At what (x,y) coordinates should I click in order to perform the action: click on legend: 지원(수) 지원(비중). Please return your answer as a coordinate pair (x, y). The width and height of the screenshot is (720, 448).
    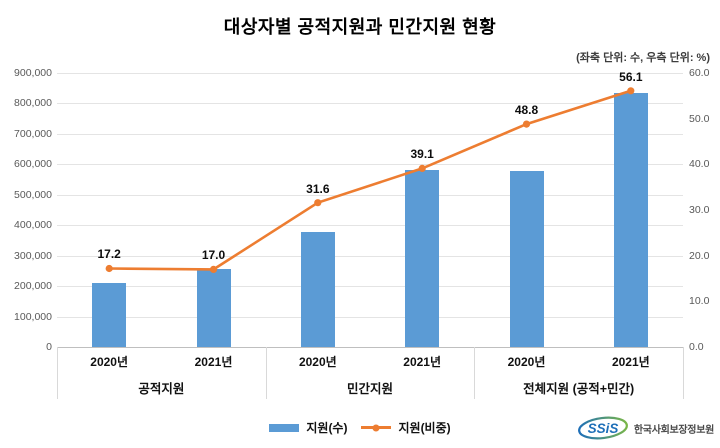
    Looking at the image, I should click on (360, 427).